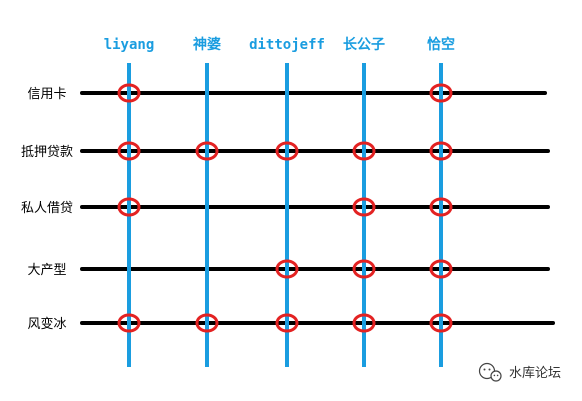  What do you see at coordinates (207, 323) in the screenshot?
I see `marker-fengbianbing-shenpo` at bounding box center [207, 323].